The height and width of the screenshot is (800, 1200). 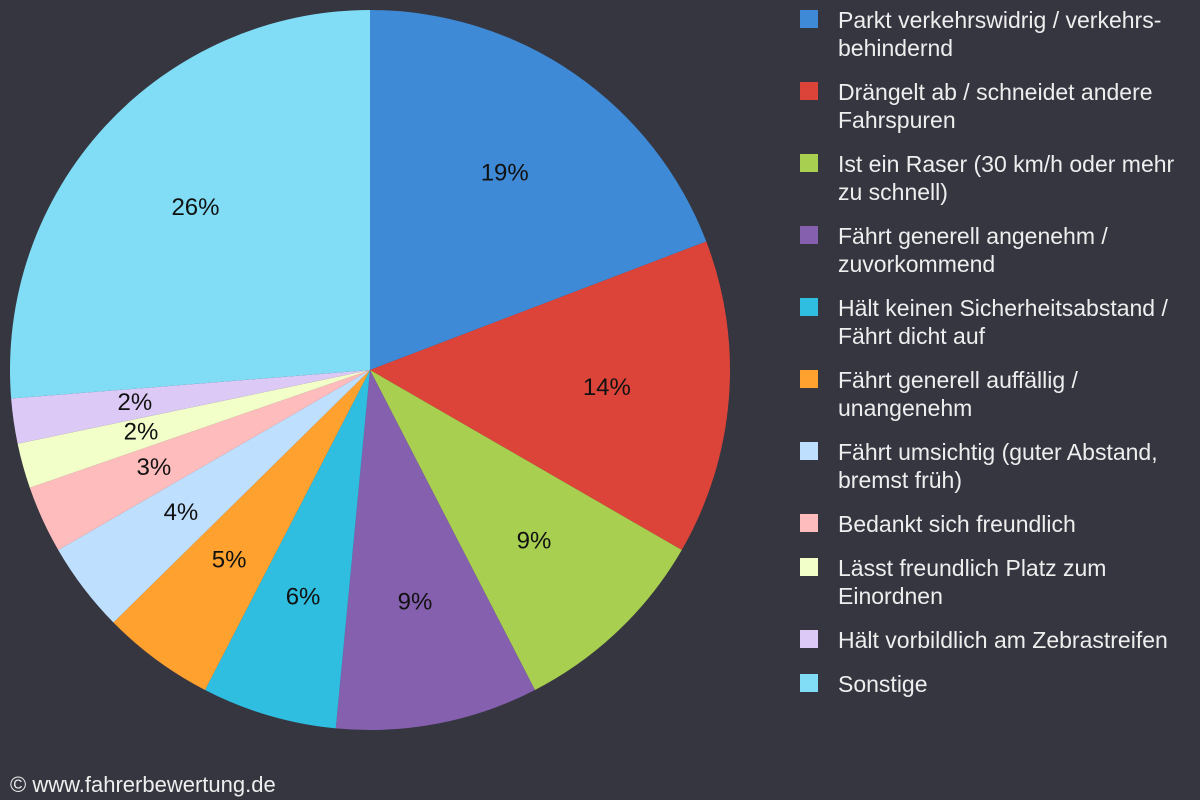 I want to click on legend-label: Fährt generell auffällig / unangenehm, so click(x=958, y=394).